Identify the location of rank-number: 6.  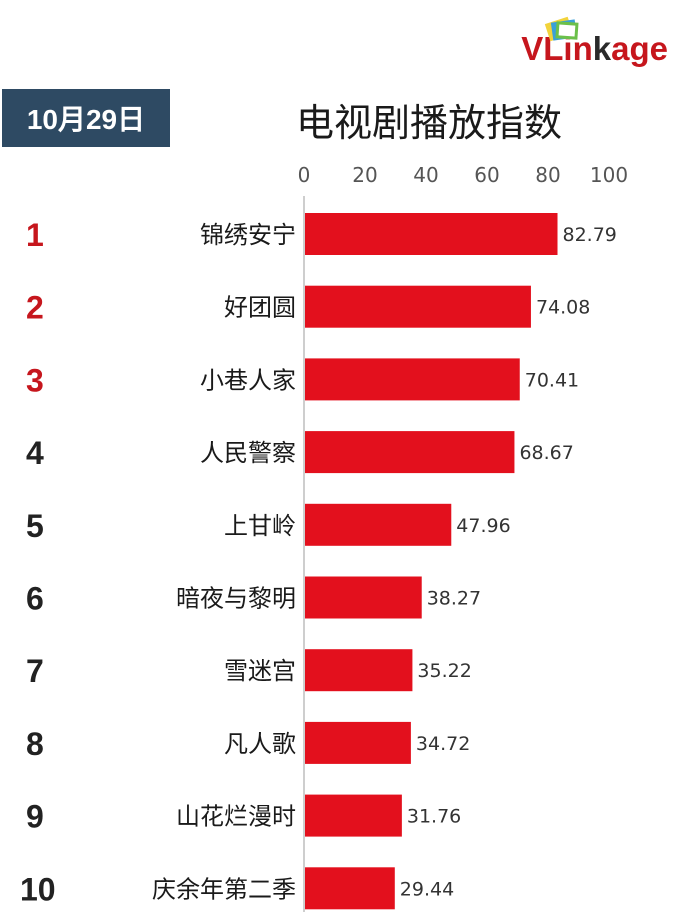
(35, 599).